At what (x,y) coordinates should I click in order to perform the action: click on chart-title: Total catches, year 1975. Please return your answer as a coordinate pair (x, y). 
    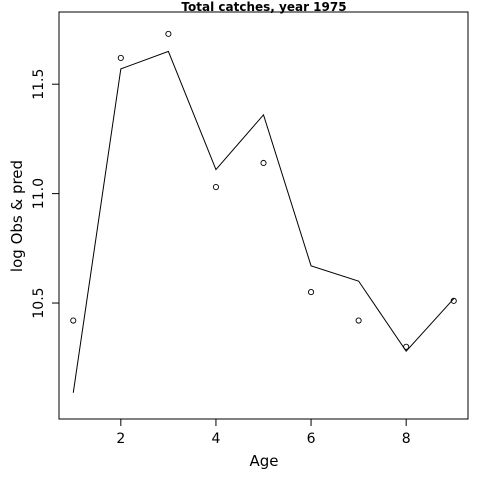
    Looking at the image, I should click on (263, 7).